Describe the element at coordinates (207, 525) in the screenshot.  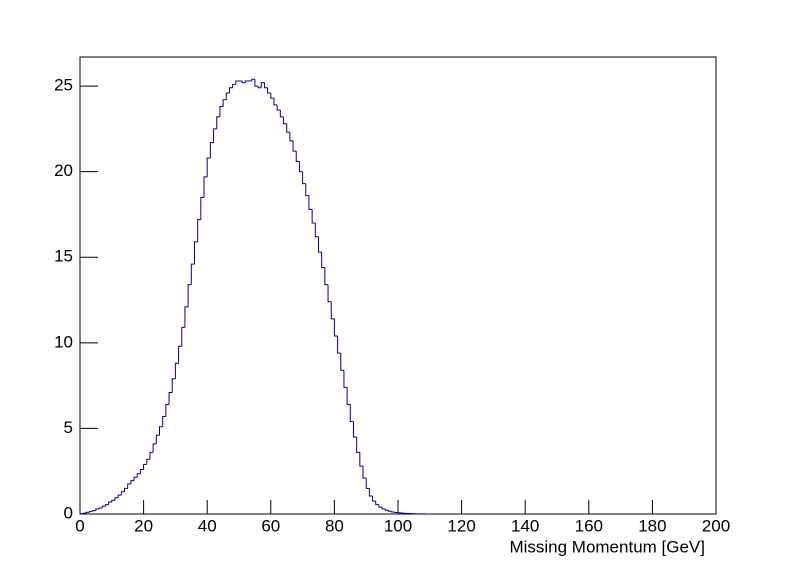
I see `x-tick-label: 40` at that location.